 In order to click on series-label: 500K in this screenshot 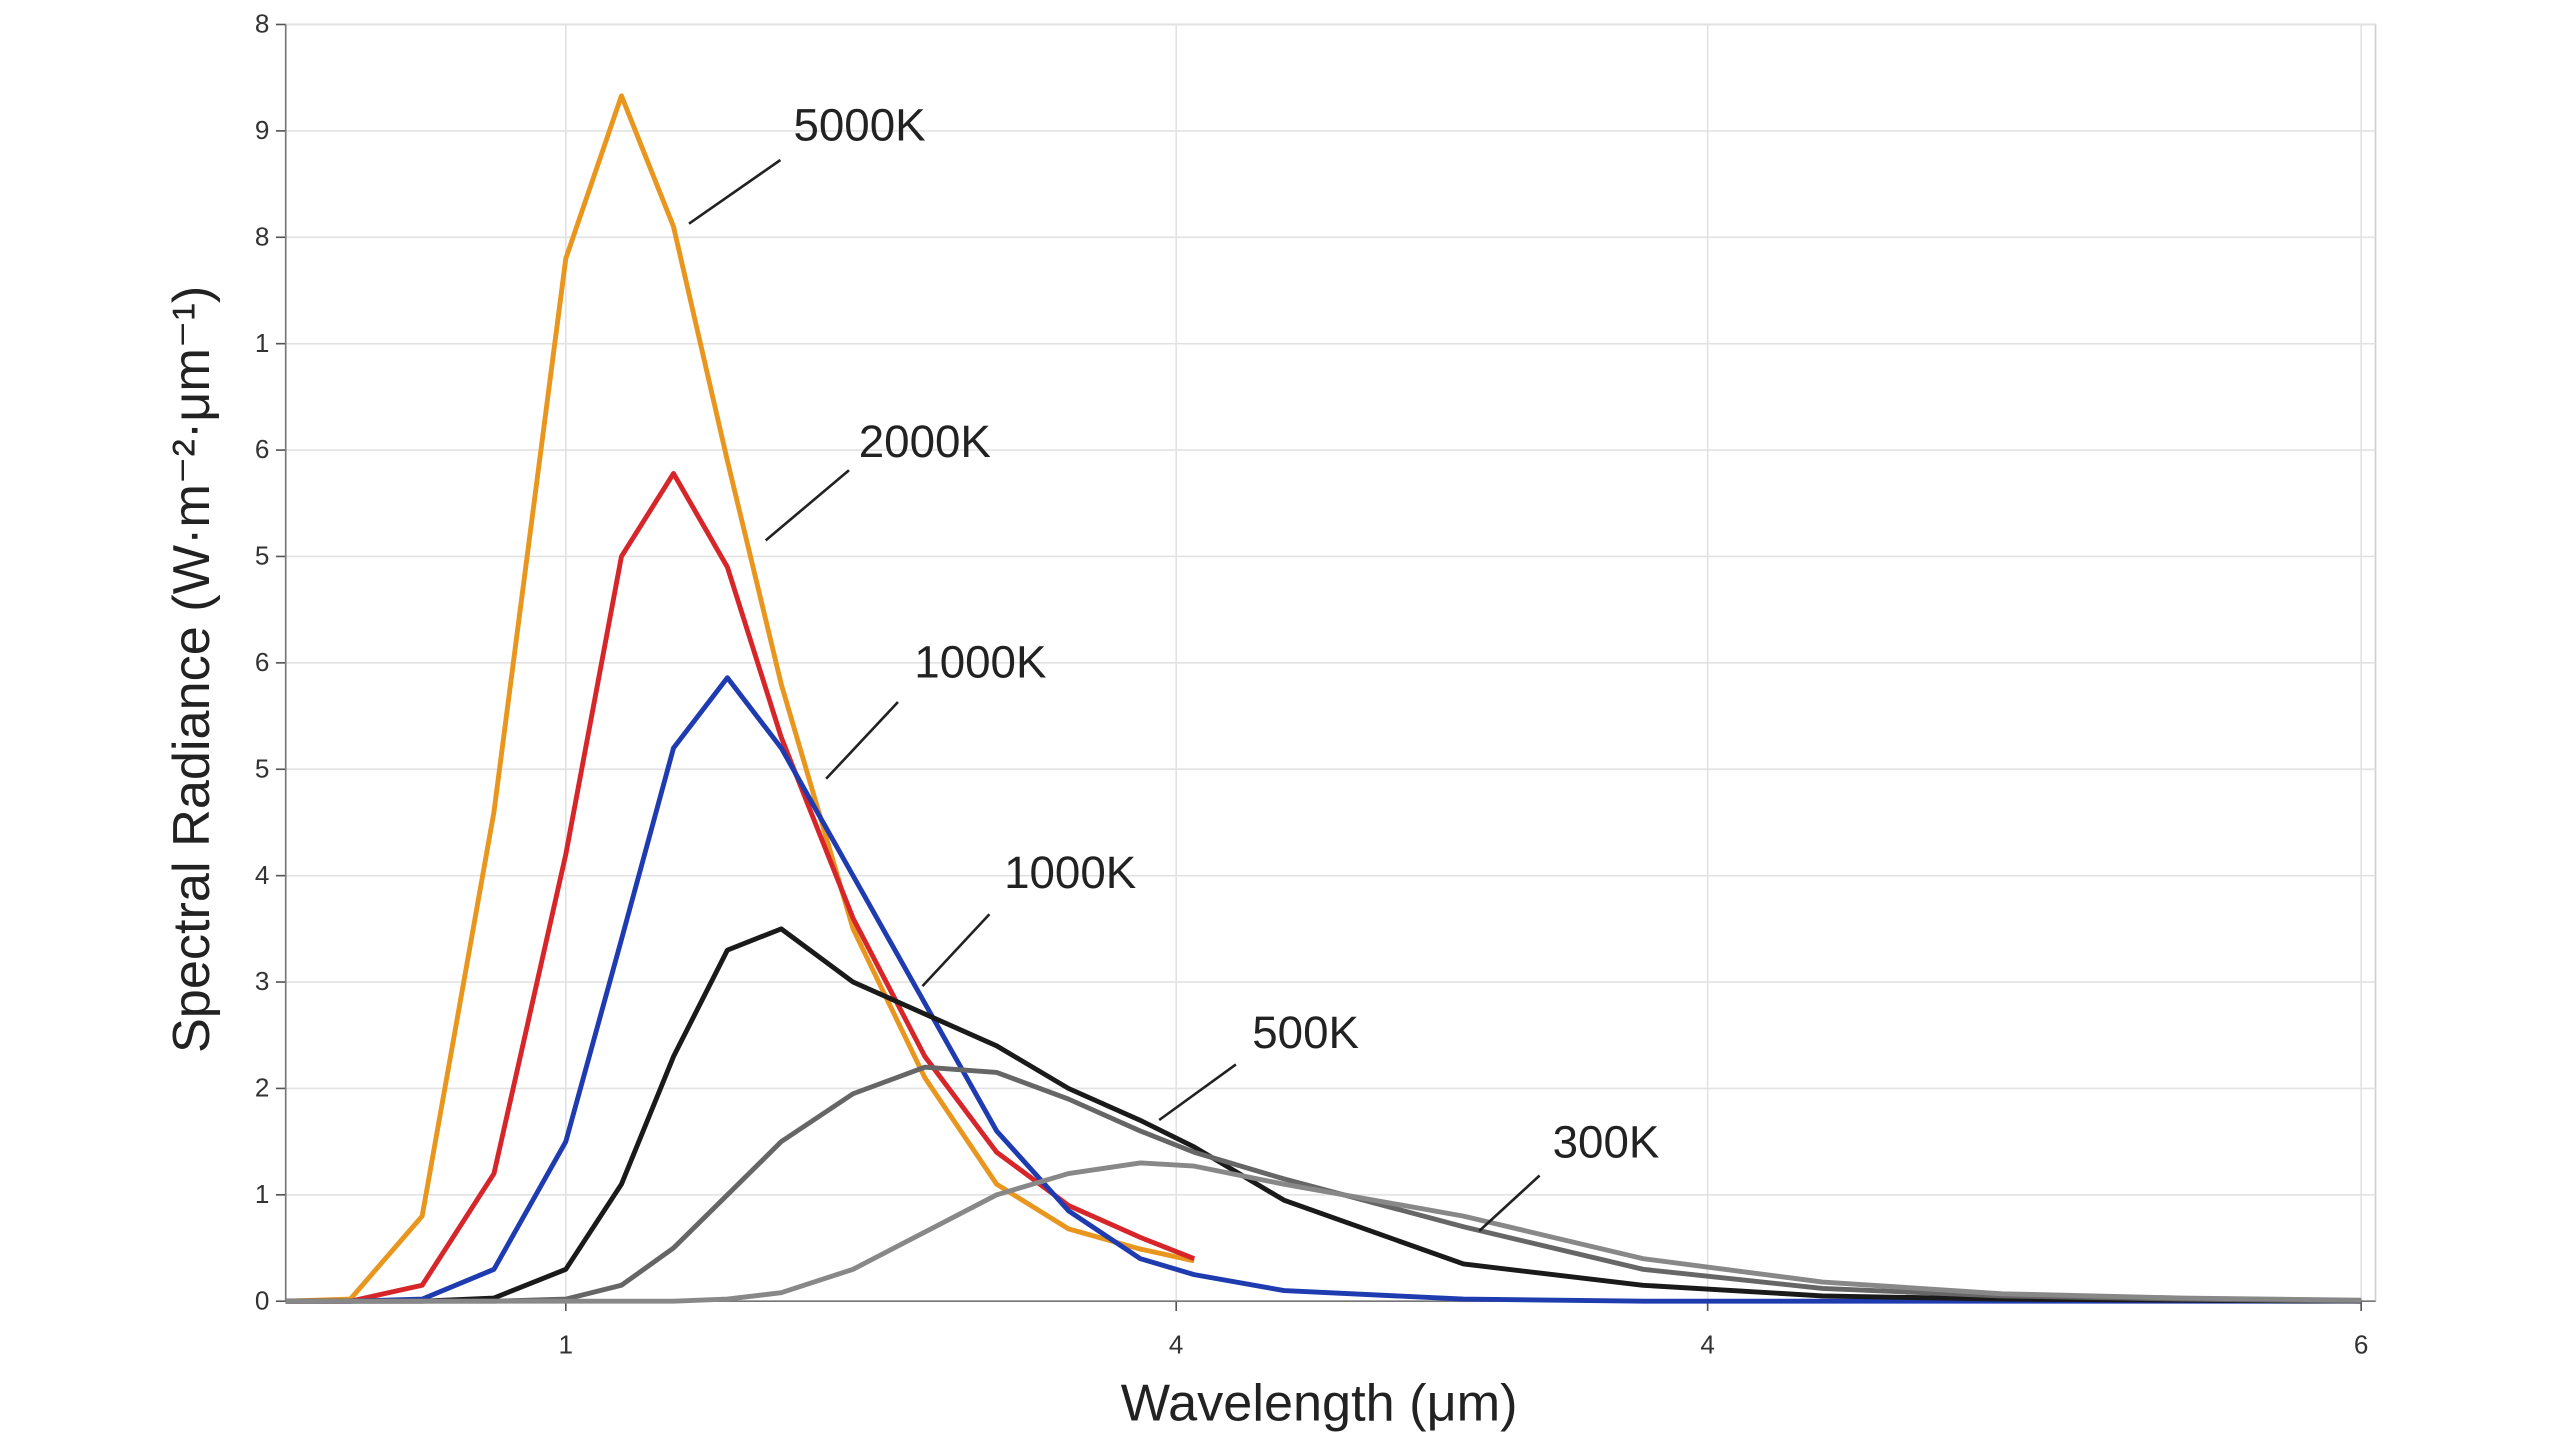, I will do `click(1305, 1032)`.